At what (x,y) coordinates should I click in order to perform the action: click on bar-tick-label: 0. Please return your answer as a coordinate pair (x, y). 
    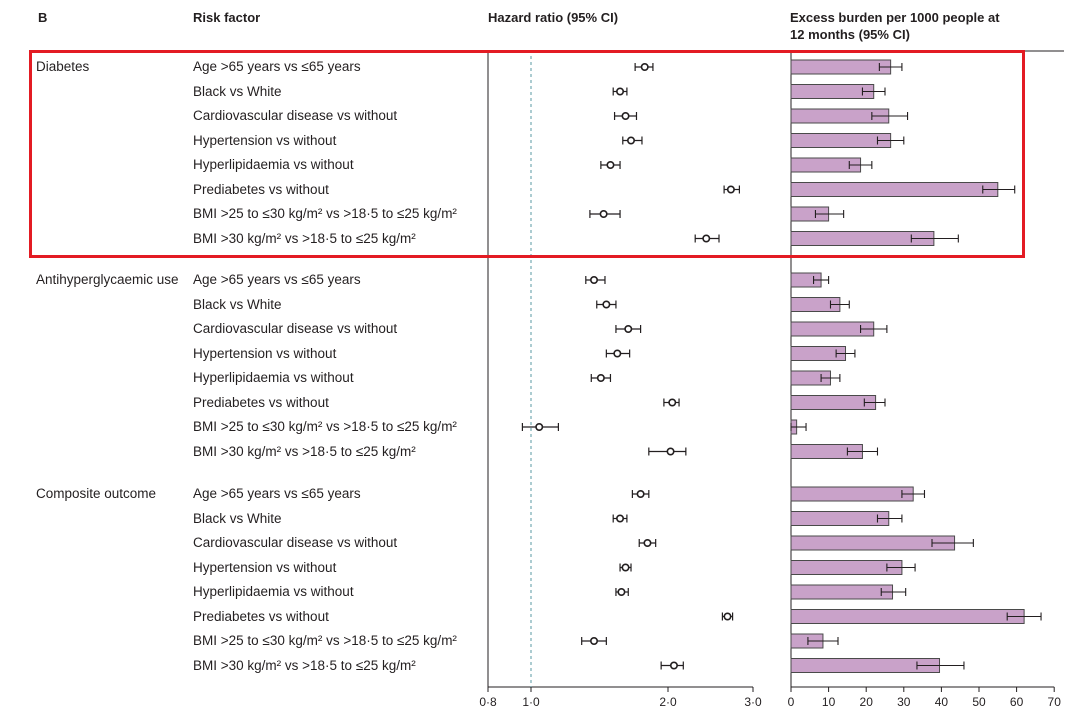
    Looking at the image, I should click on (791, 702).